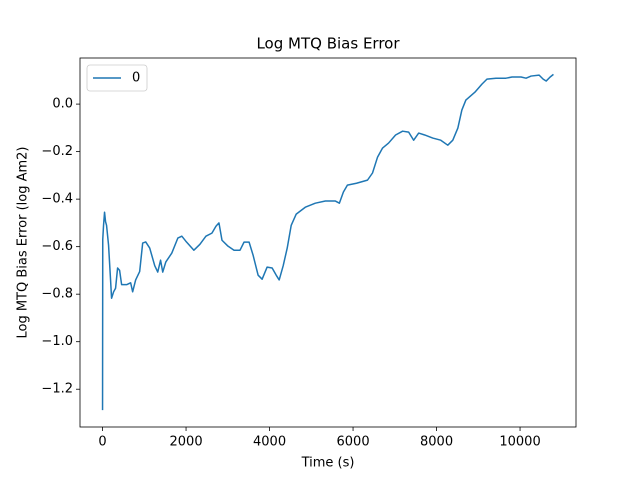  What do you see at coordinates (57, 151) in the screenshot?
I see `y-tick-label: −0.2` at bounding box center [57, 151].